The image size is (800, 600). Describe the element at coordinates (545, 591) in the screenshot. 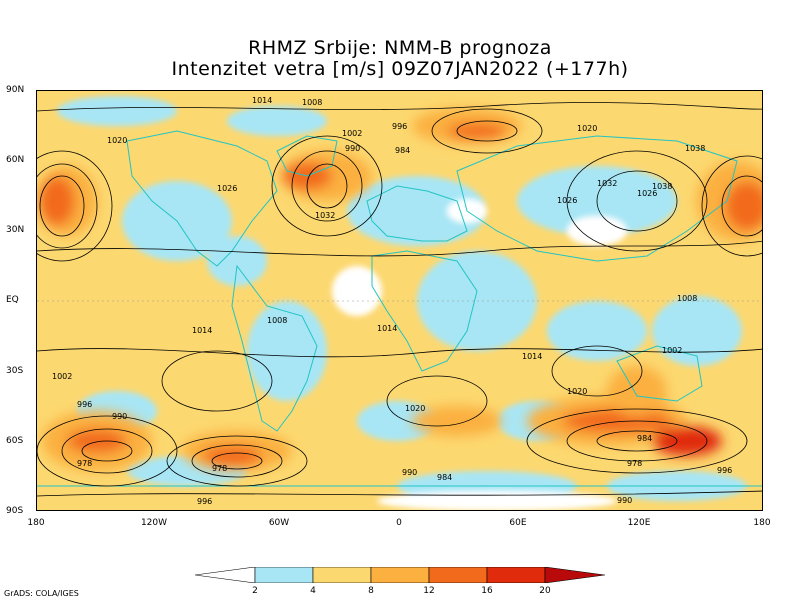

I see `colorbar-tick-label: 20` at that location.